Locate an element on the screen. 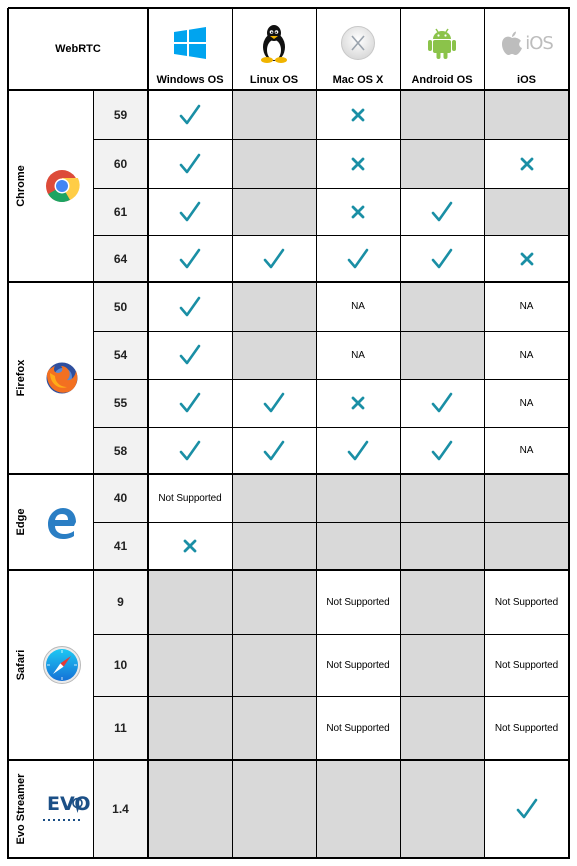  windows-icon is located at coordinates (190, 43).